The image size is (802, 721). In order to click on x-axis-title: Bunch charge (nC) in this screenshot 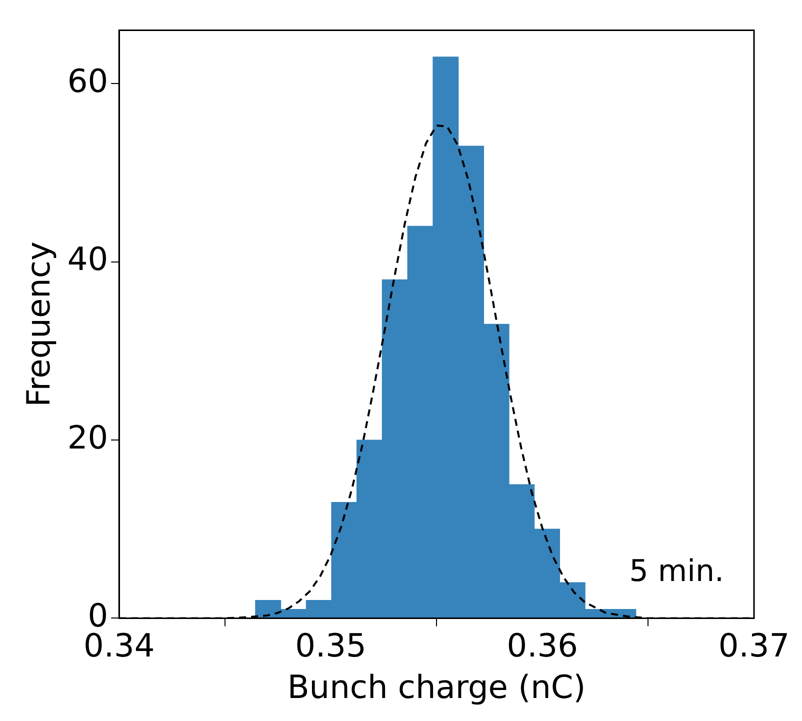, I will do `click(436, 687)`.